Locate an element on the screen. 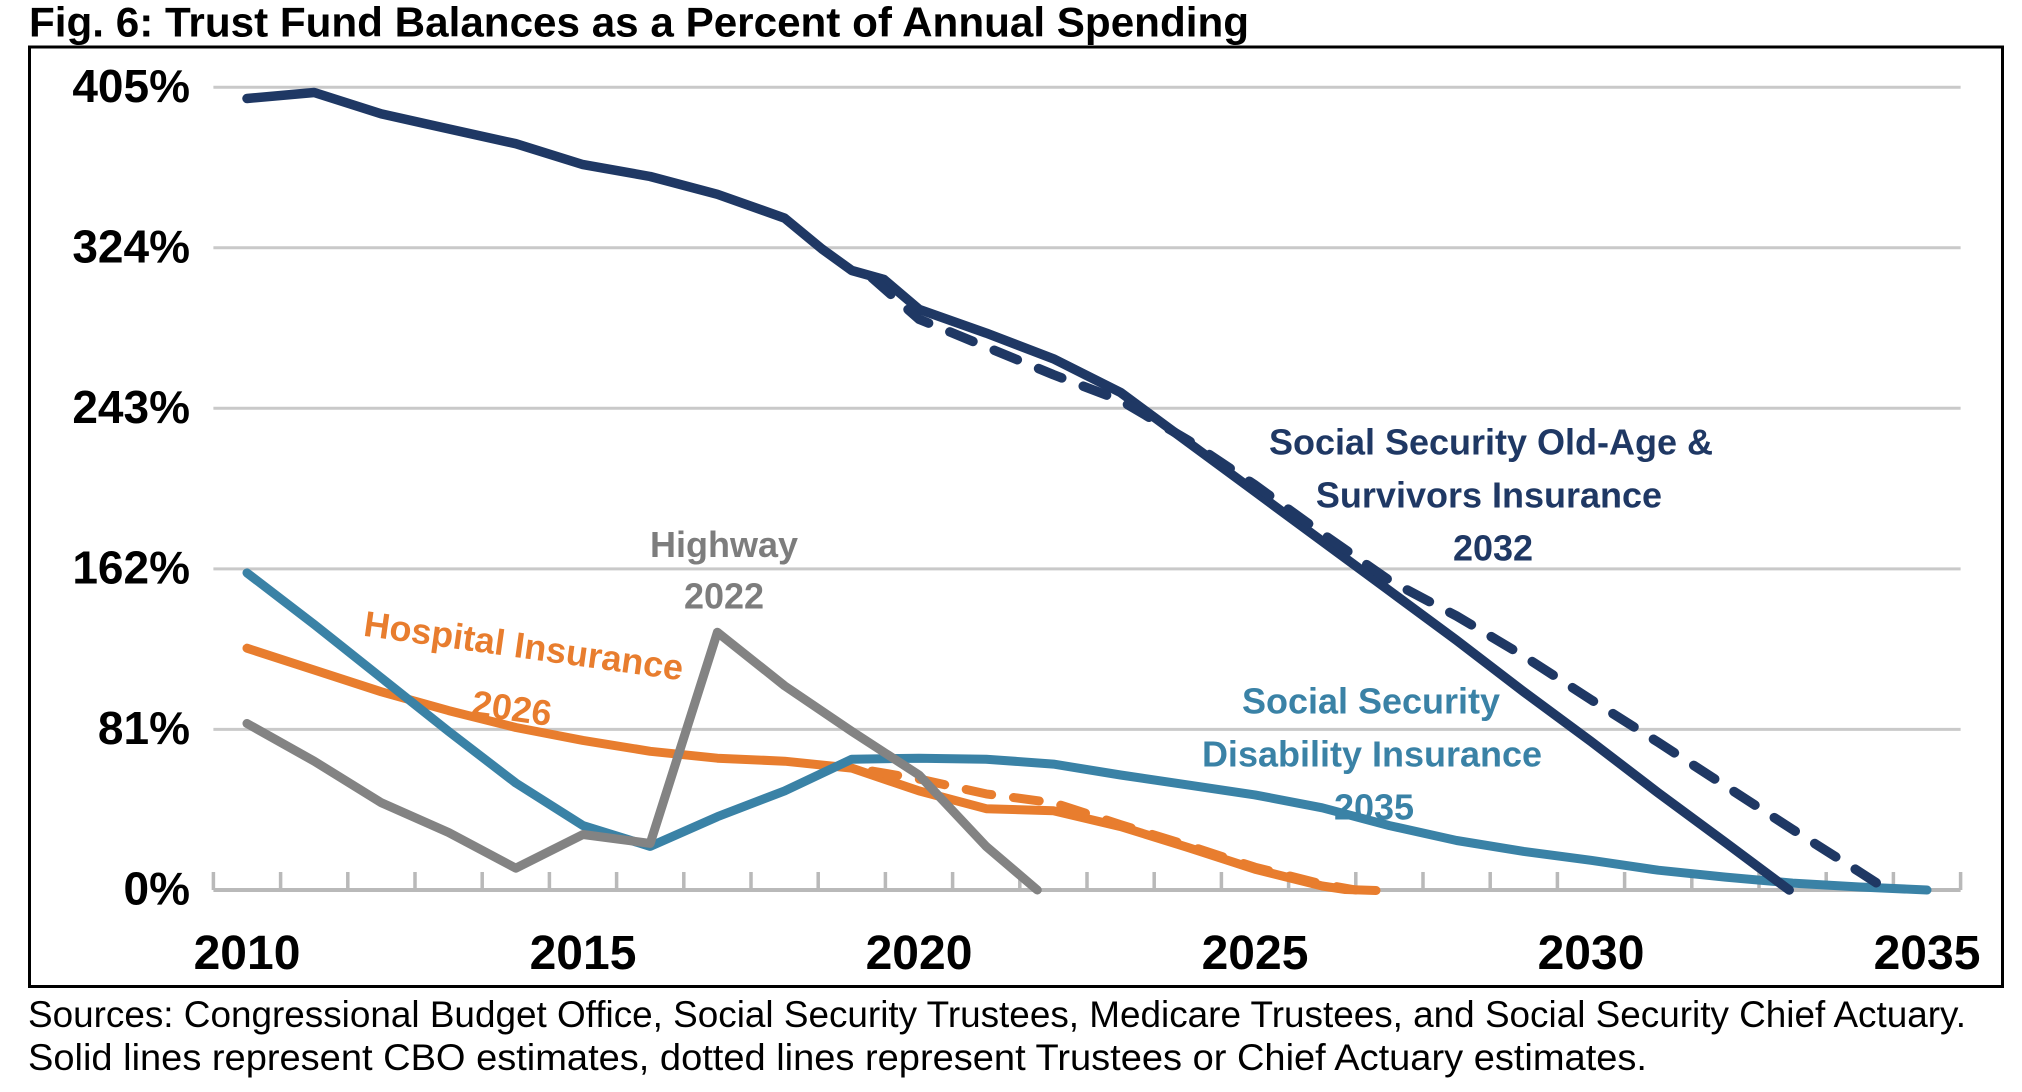 The width and height of the screenshot is (2022, 1092). svg-text: 405% is located at coordinates (131, 86).